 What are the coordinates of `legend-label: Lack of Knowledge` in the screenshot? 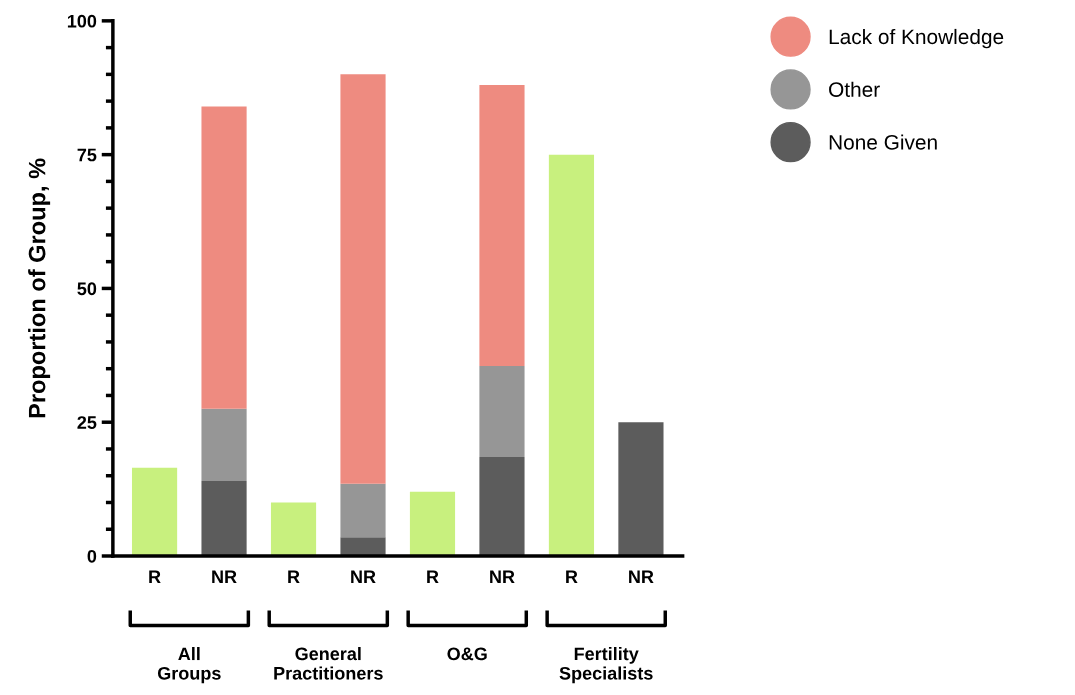 It's located at (916, 38).